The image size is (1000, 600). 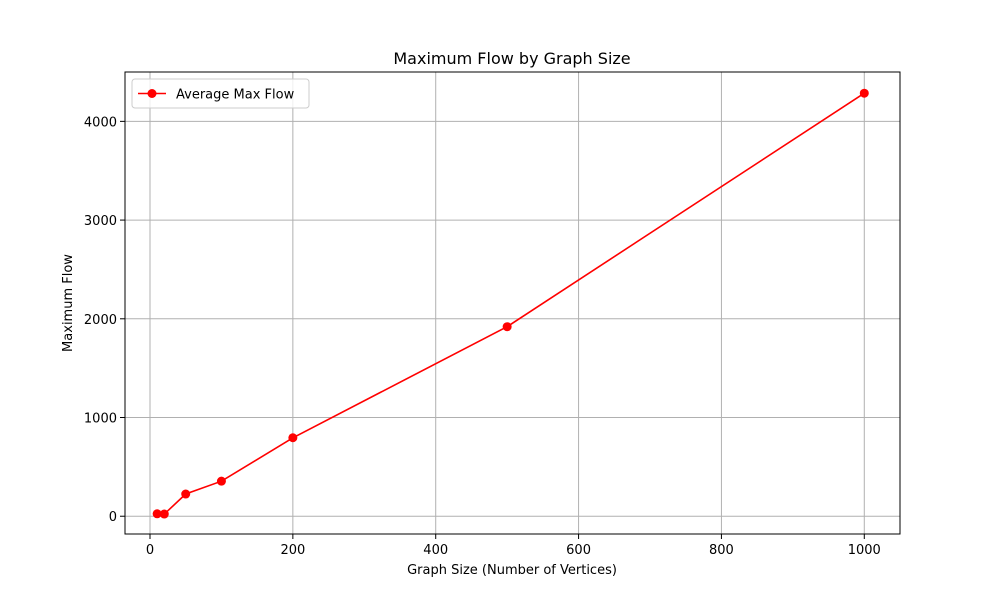 I want to click on y-tick-label: 4000, so click(x=100, y=122).